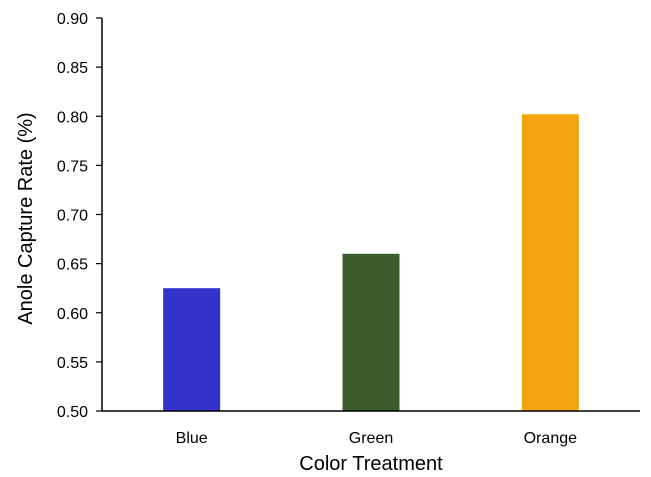  What do you see at coordinates (550, 262) in the screenshot?
I see `bar-orange` at bounding box center [550, 262].